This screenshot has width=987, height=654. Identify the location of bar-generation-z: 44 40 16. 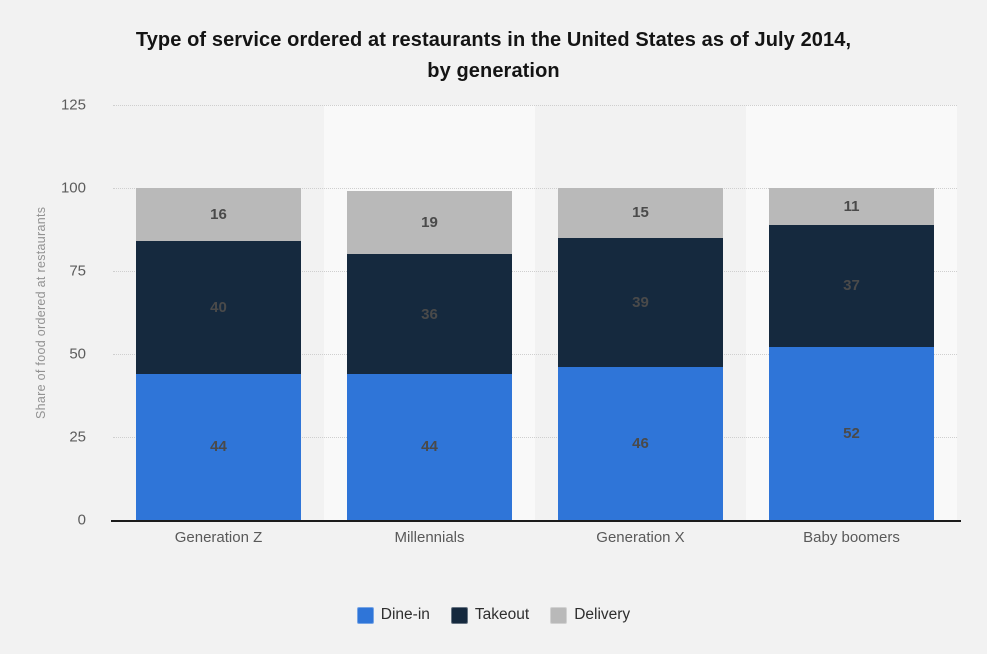
(218, 312).